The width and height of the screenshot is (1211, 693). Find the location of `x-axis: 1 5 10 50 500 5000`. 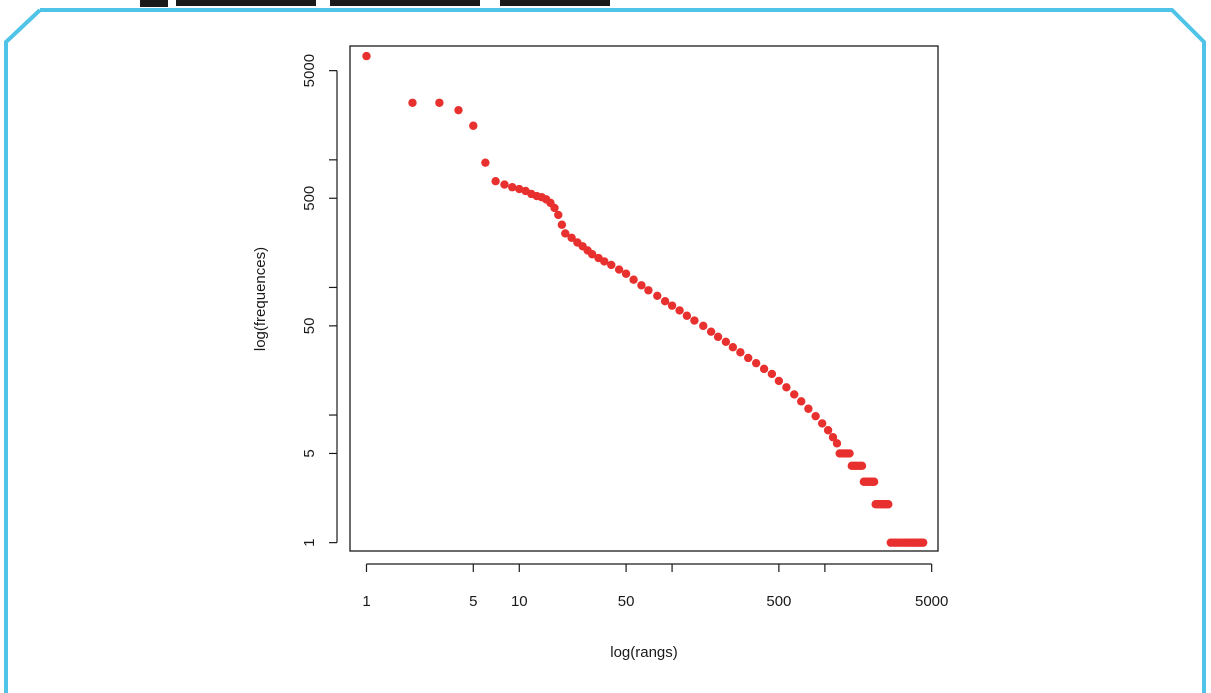

x-axis: 1 5 10 50 500 5000 is located at coordinates (655, 586).